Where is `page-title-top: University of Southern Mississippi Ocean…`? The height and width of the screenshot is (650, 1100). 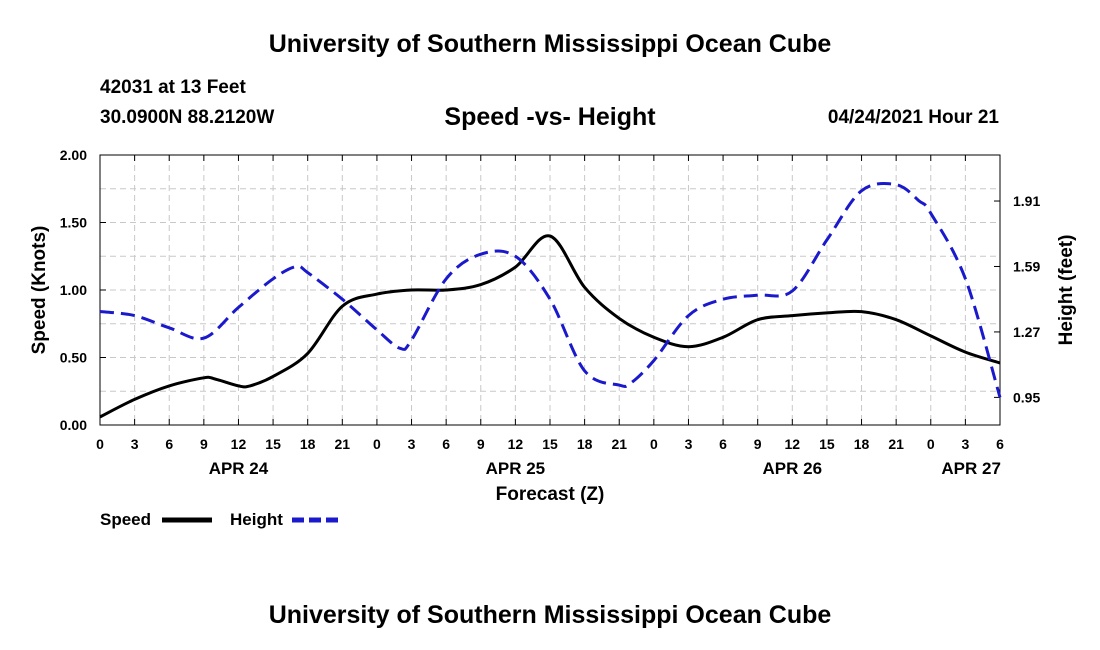 page-title-top: University of Southern Mississippi Ocean… is located at coordinates (550, 44).